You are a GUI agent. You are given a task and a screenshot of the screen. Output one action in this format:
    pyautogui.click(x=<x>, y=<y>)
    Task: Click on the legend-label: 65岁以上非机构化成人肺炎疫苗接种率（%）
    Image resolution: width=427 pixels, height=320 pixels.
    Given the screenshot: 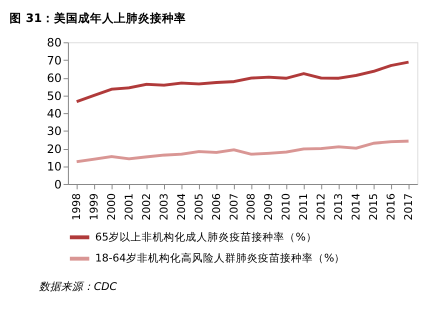 What is the action you would take?
    pyautogui.click(x=206, y=237)
    